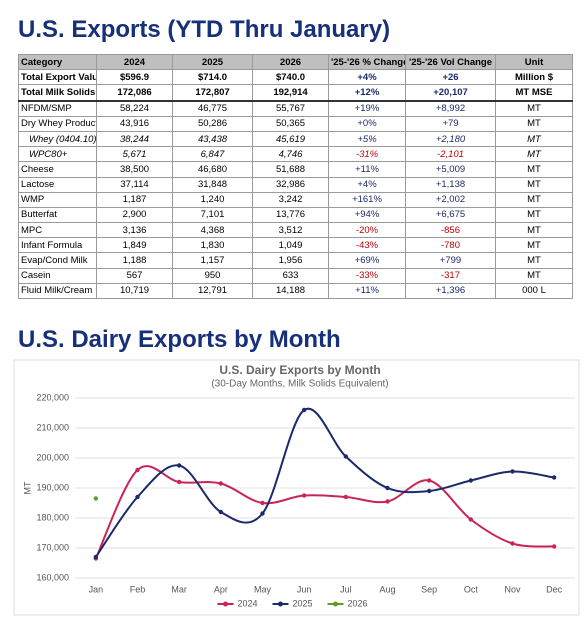 This screenshot has width=584, height=617. I want to click on table-cell: +20,107, so click(450, 93).